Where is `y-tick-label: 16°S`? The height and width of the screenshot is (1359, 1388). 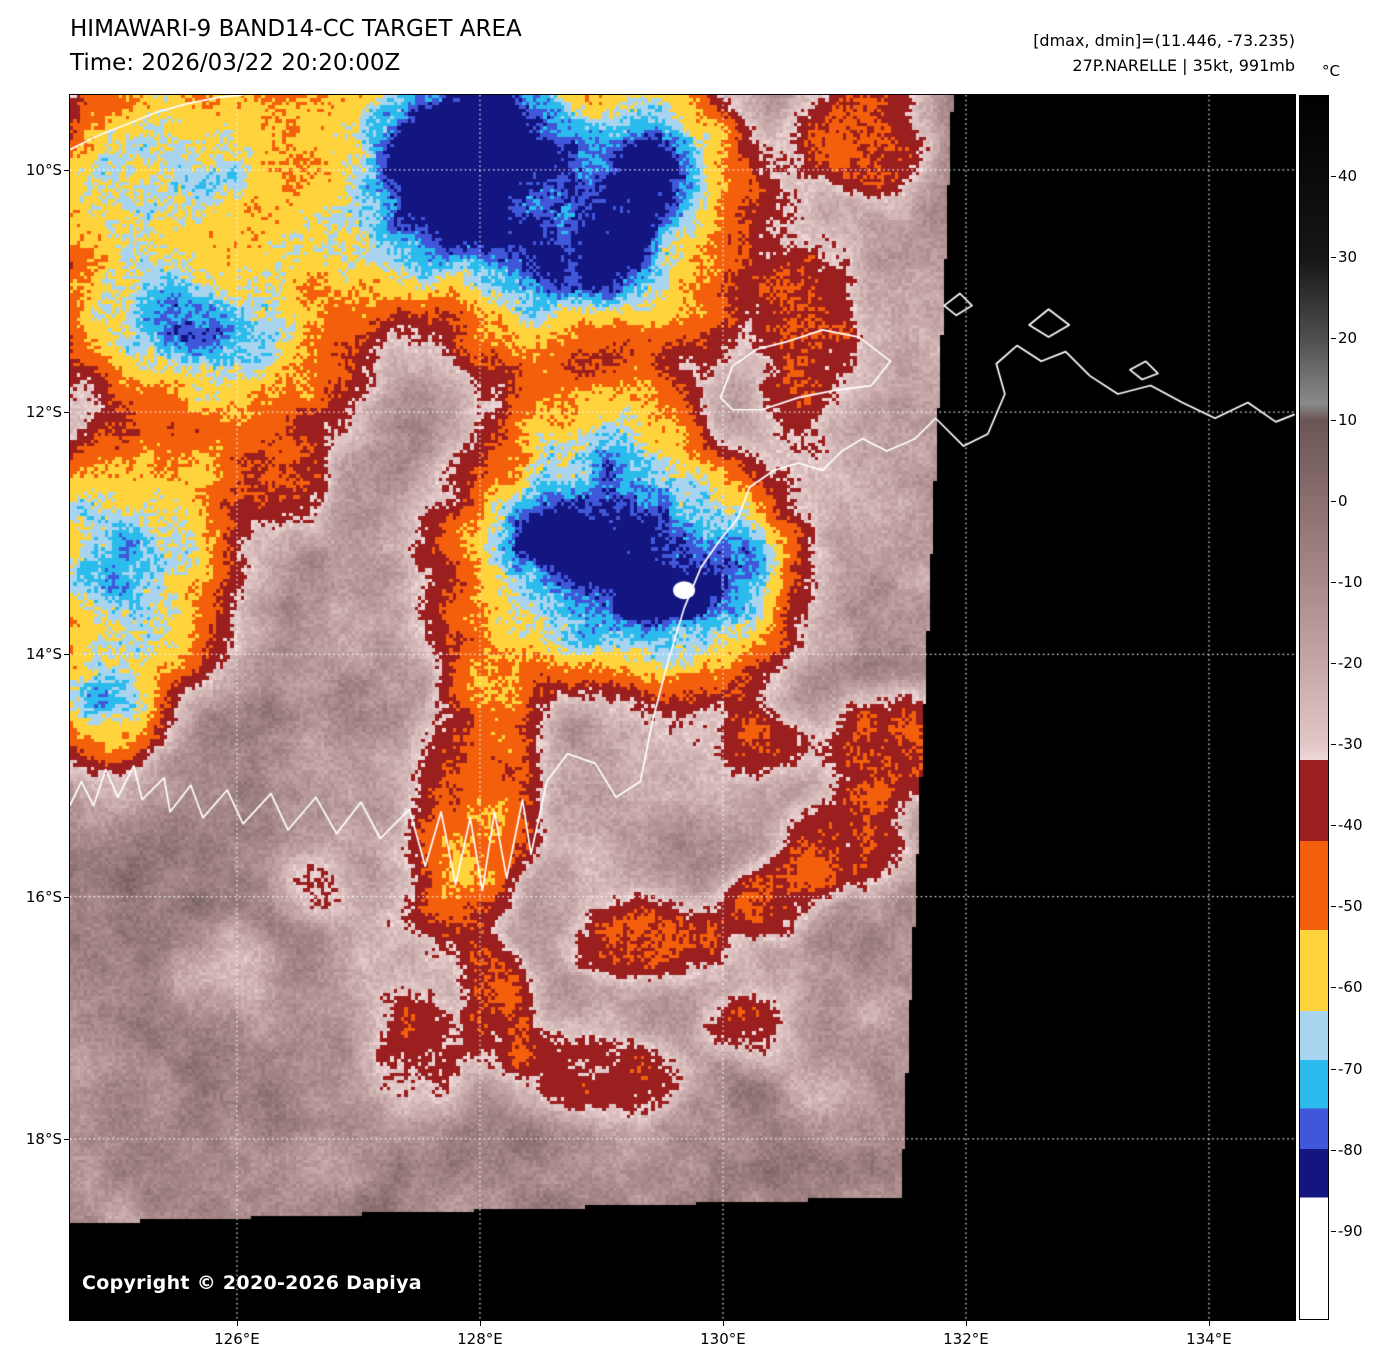 y-tick-label: 16°S is located at coordinates (43, 896).